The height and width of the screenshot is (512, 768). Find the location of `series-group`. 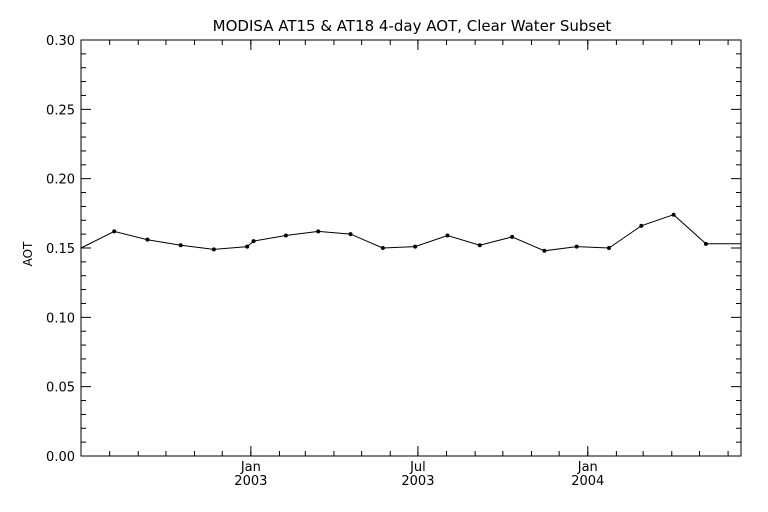

series-group is located at coordinates (410, 232).